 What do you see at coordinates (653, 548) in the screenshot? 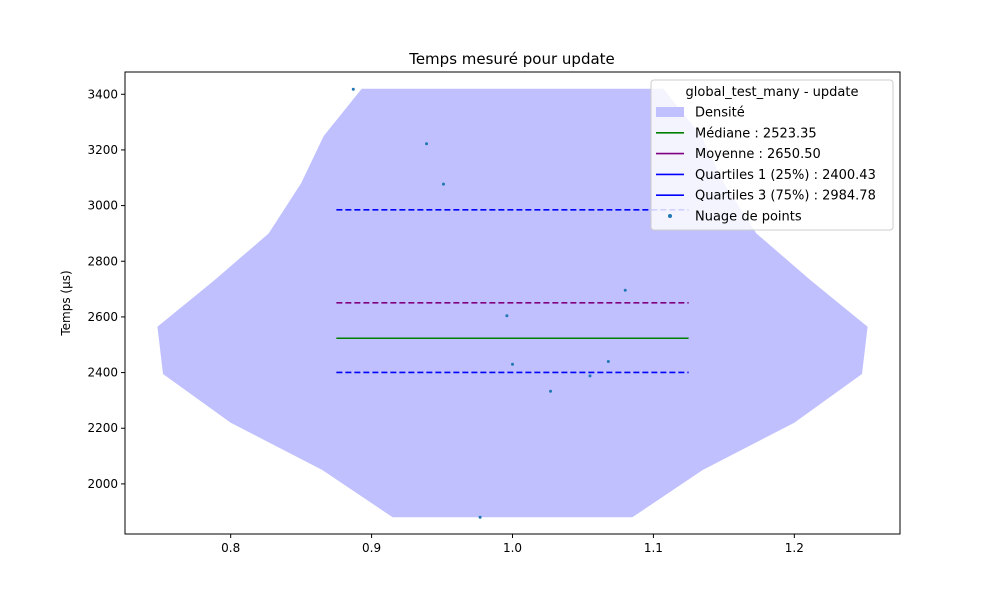
I see `x-tick-label: 1.1` at bounding box center [653, 548].